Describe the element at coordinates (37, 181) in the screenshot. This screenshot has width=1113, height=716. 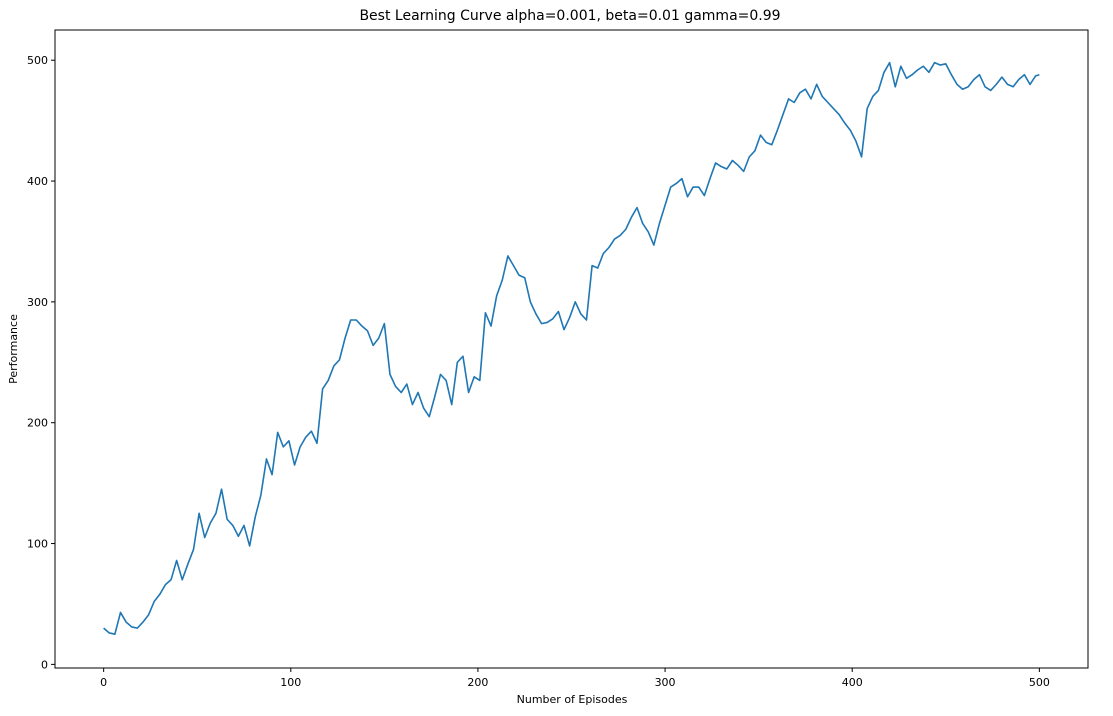
I see `y-tick-label: 400` at that location.